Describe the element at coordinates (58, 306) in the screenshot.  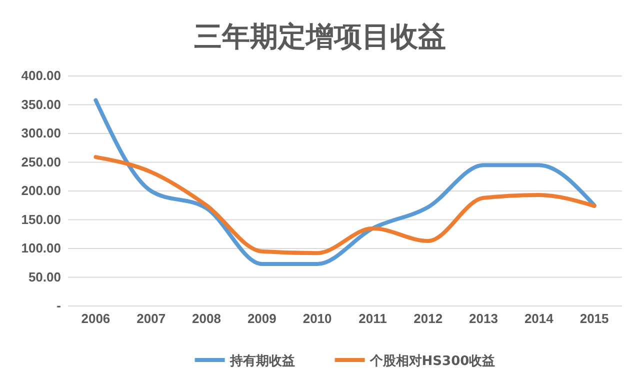
I see `y-tick-label: -` at that location.